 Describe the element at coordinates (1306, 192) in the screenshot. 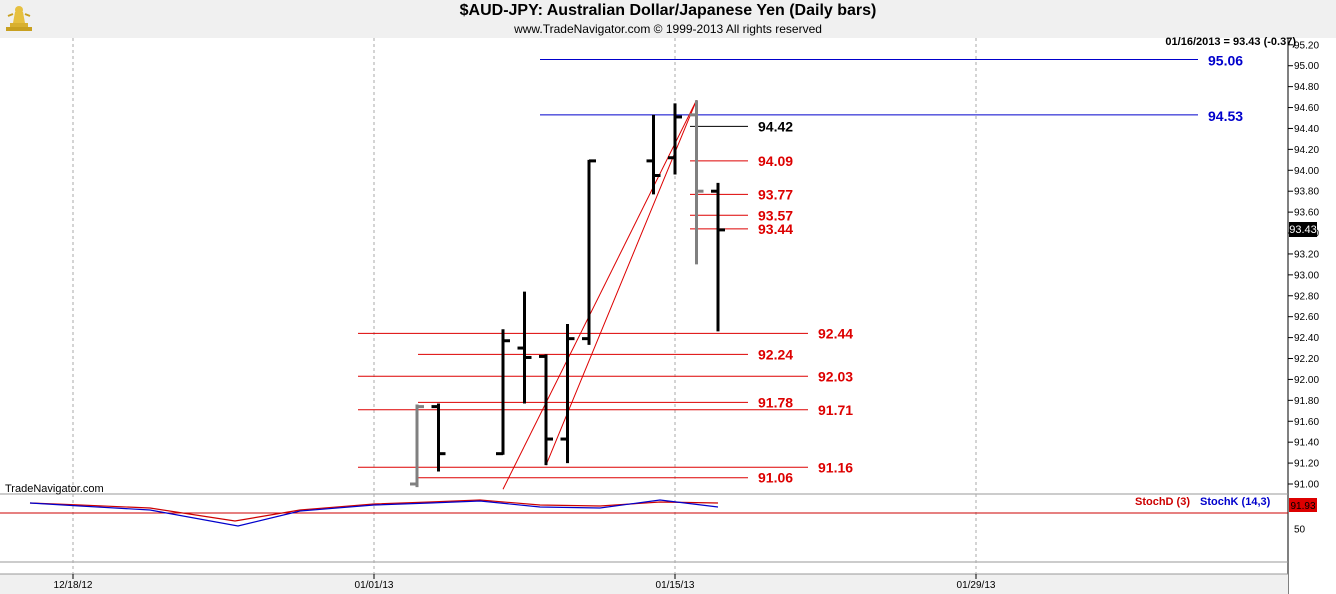

I see `y-tick-label: 93.80` at that location.